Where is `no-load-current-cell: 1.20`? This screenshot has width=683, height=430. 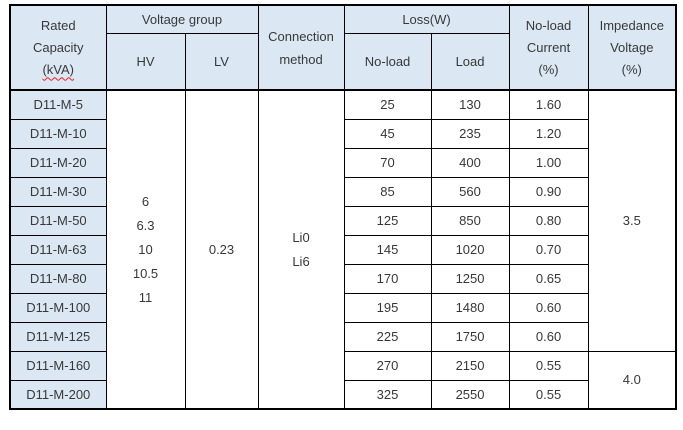
no-load-current-cell: 1.20 is located at coordinates (548, 133).